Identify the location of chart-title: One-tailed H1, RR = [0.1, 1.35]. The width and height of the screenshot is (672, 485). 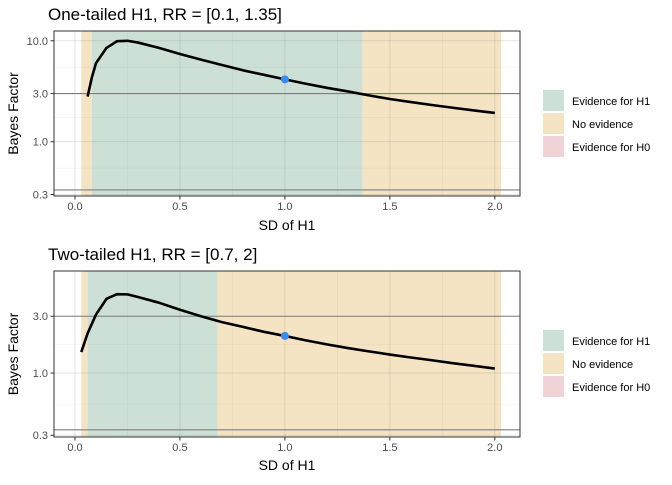
(165, 14).